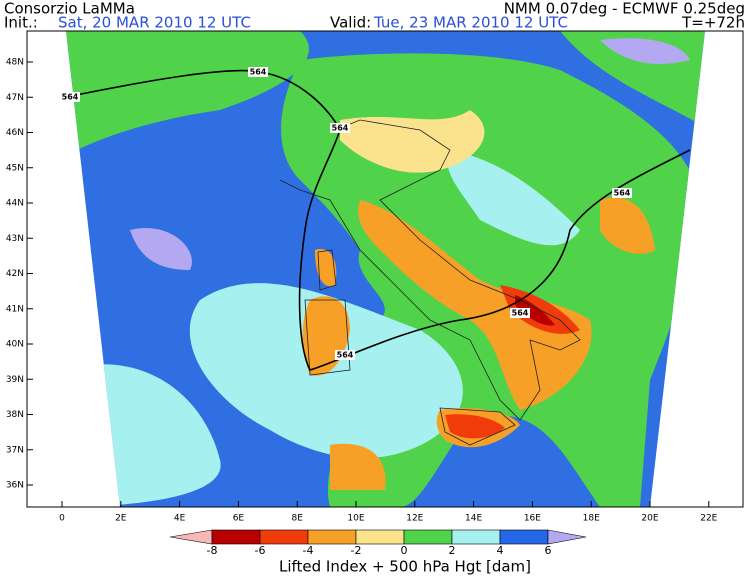 The height and width of the screenshot is (584, 751). Describe the element at coordinates (15, 133) in the screenshot. I see `lat-label: 46N` at that location.